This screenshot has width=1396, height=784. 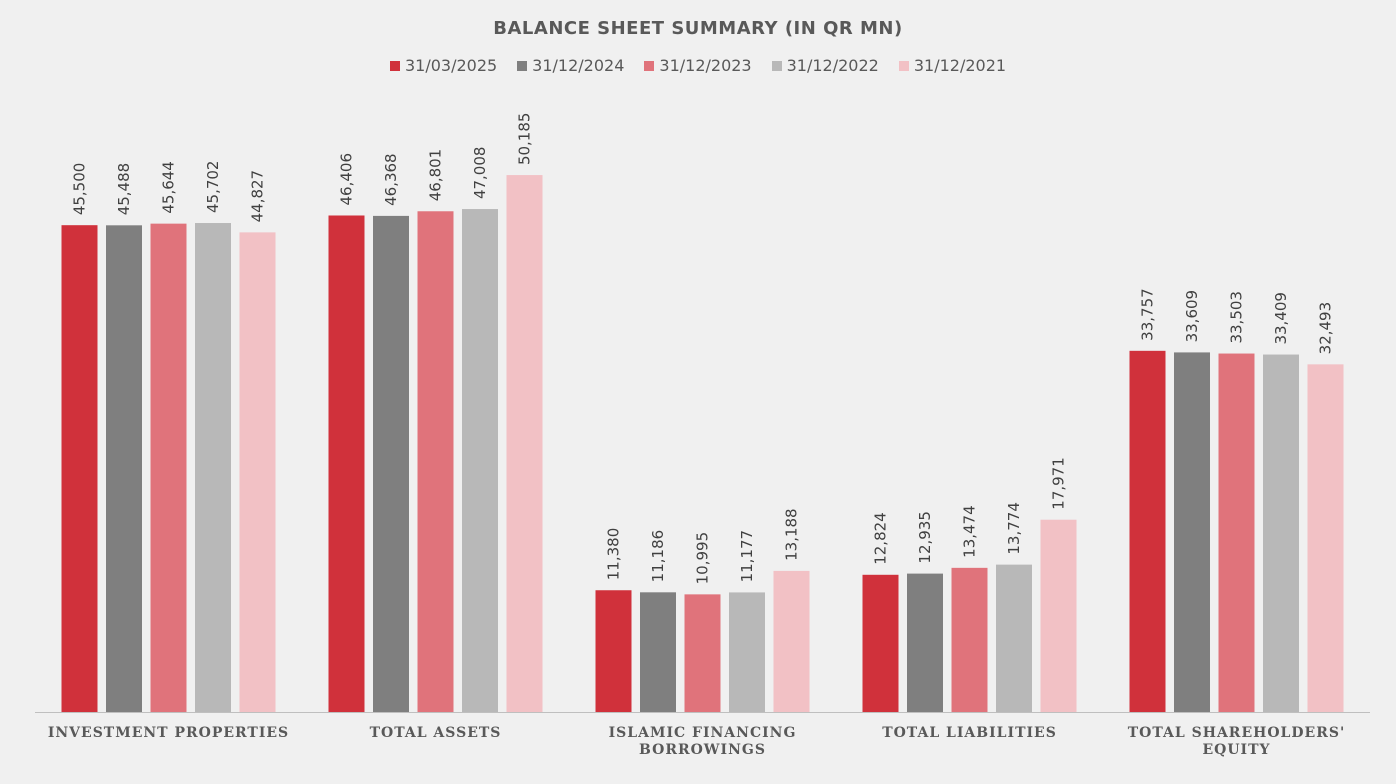 I want to click on category-label: TOTAL LIABILITIES, so click(x=969, y=733).